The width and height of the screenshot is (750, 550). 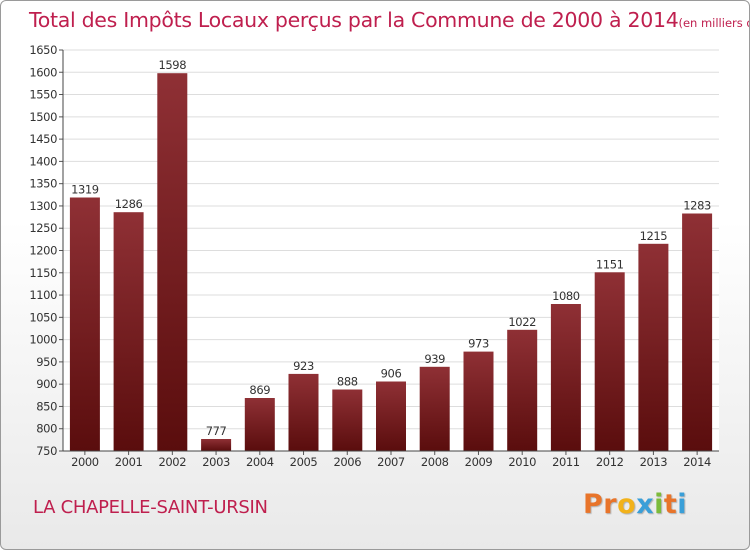 I want to click on x-tick-label: 2006, so click(x=347, y=462).